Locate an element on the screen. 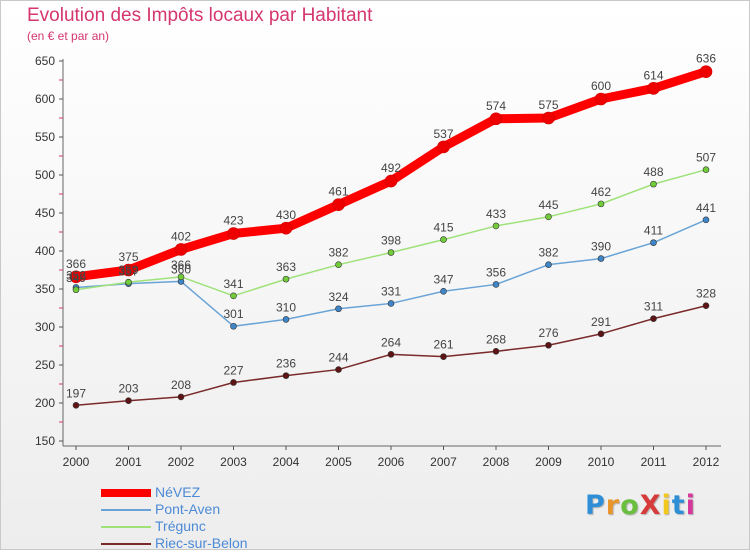 The width and height of the screenshot is (750, 552). data-label: 433 is located at coordinates (496, 214).